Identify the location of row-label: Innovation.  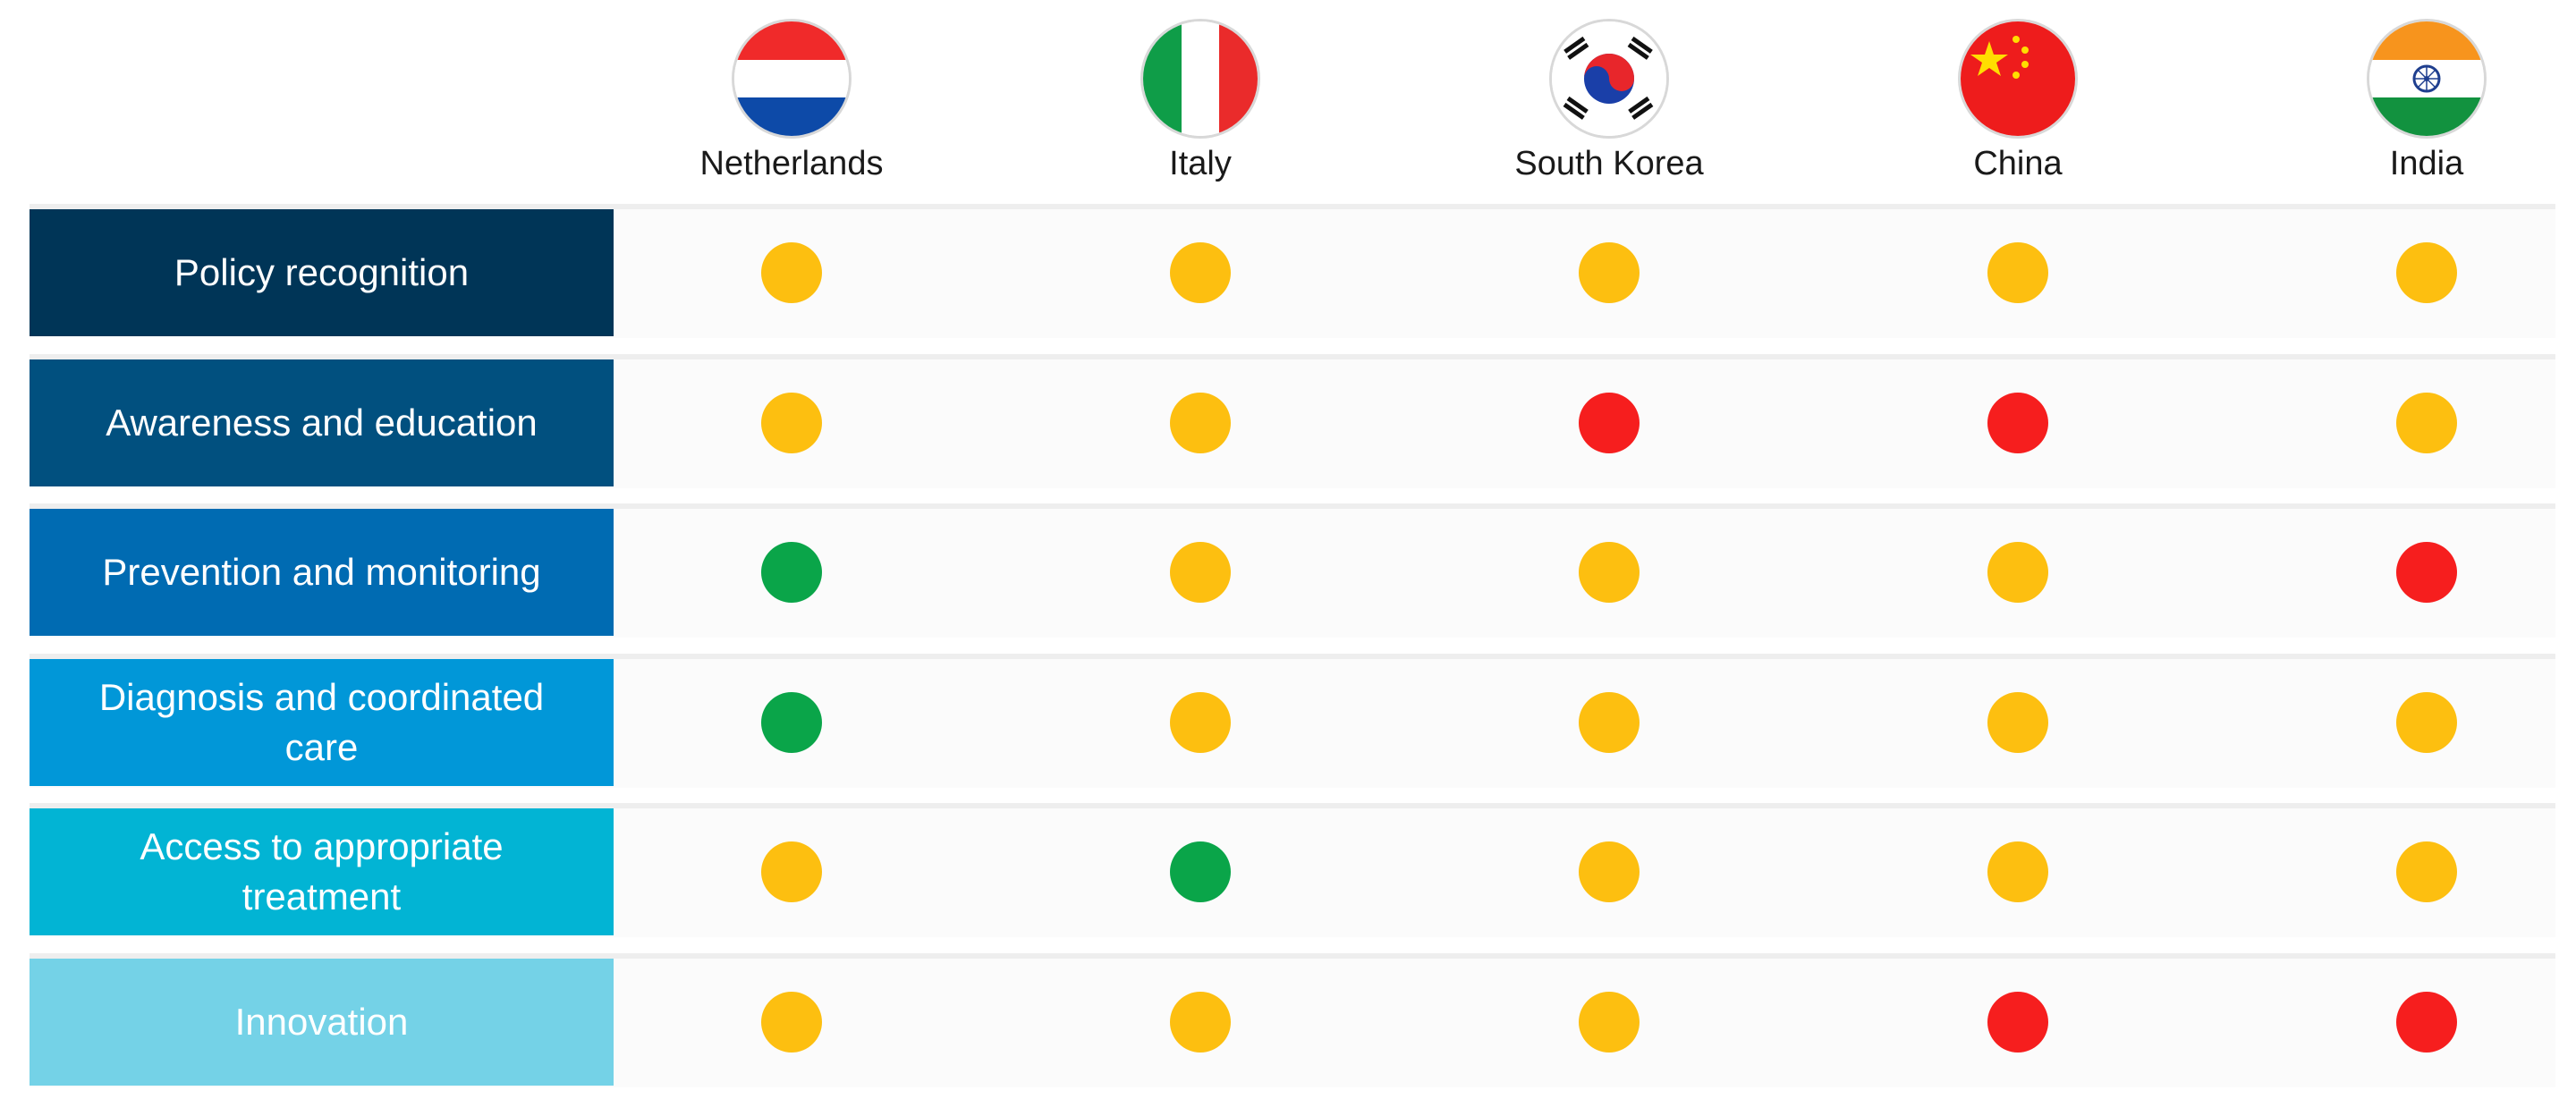
(322, 1022).